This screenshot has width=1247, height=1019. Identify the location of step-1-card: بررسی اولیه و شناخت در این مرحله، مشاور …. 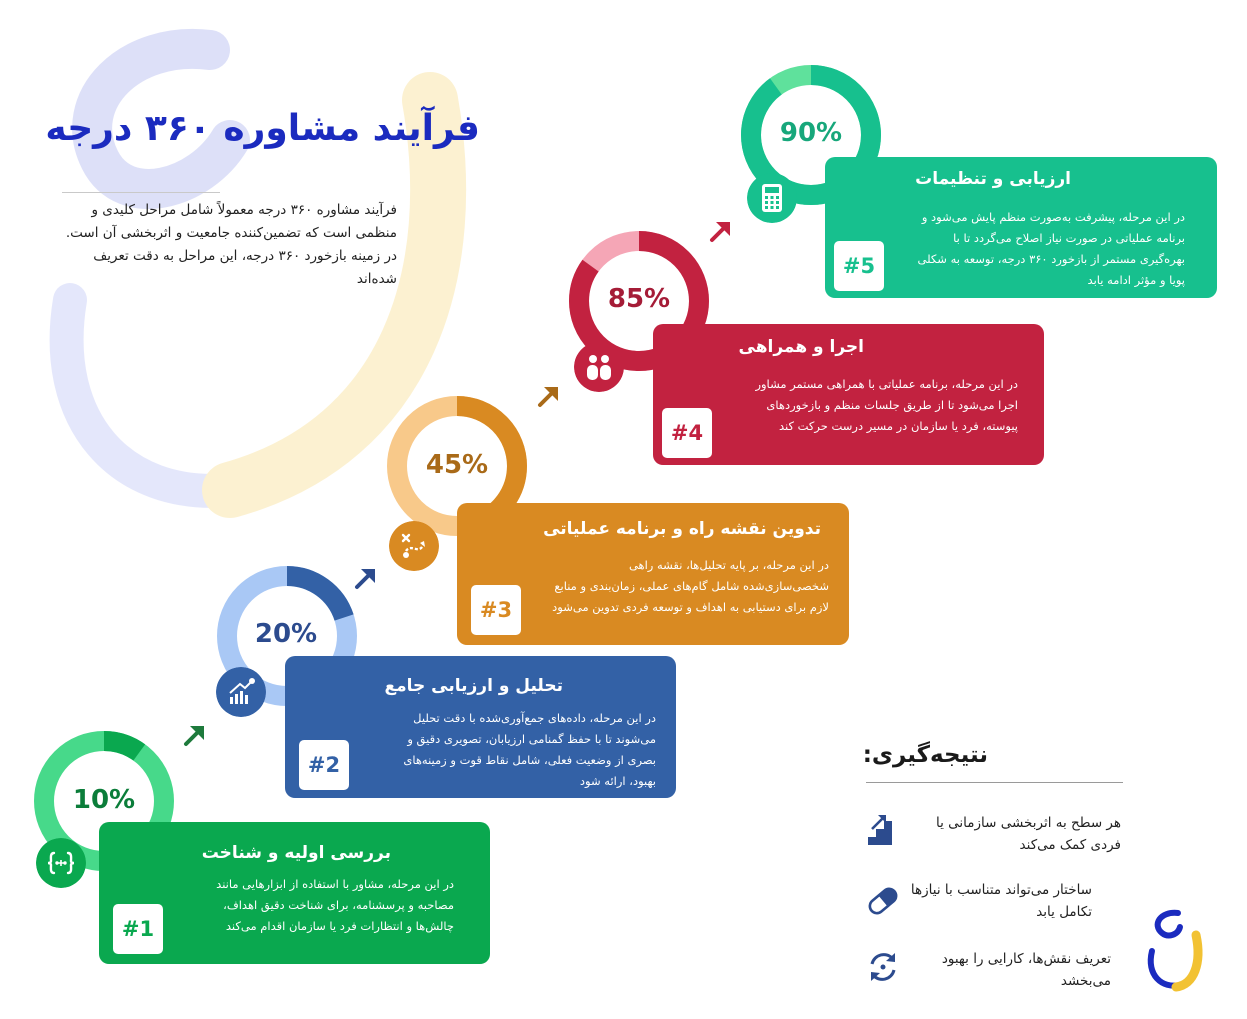
(294, 893).